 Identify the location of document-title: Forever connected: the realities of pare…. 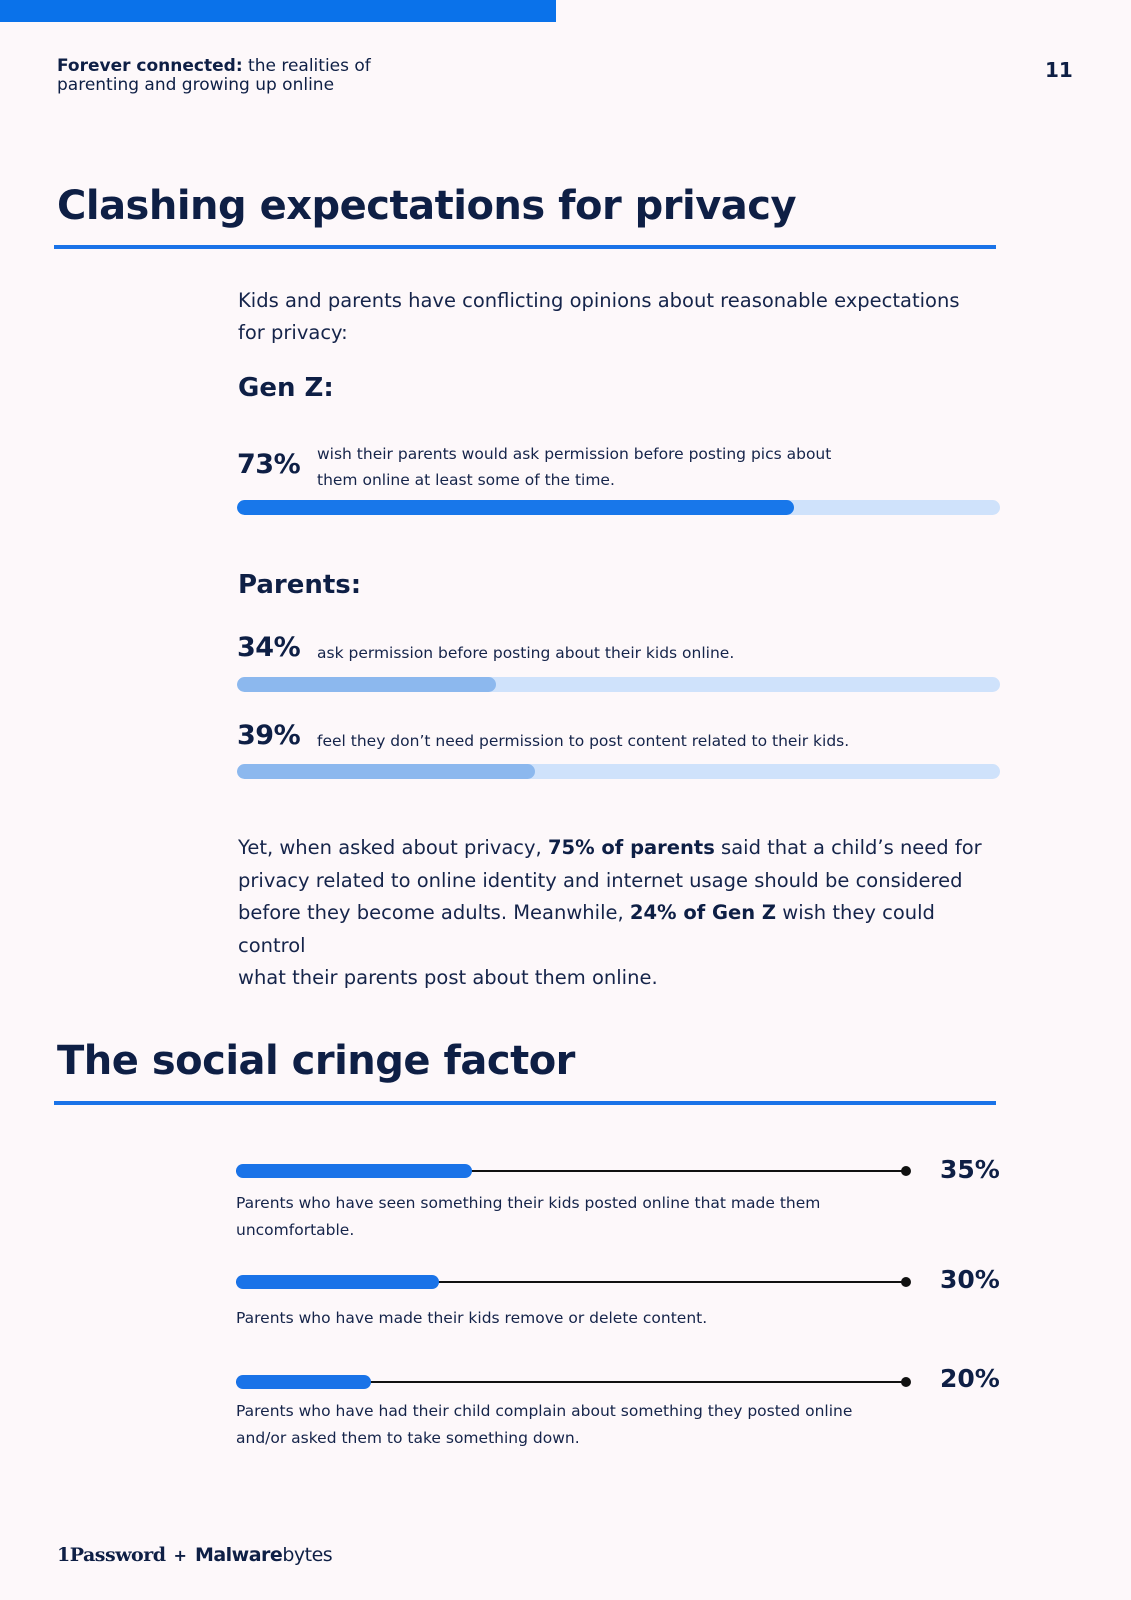
(214, 76).